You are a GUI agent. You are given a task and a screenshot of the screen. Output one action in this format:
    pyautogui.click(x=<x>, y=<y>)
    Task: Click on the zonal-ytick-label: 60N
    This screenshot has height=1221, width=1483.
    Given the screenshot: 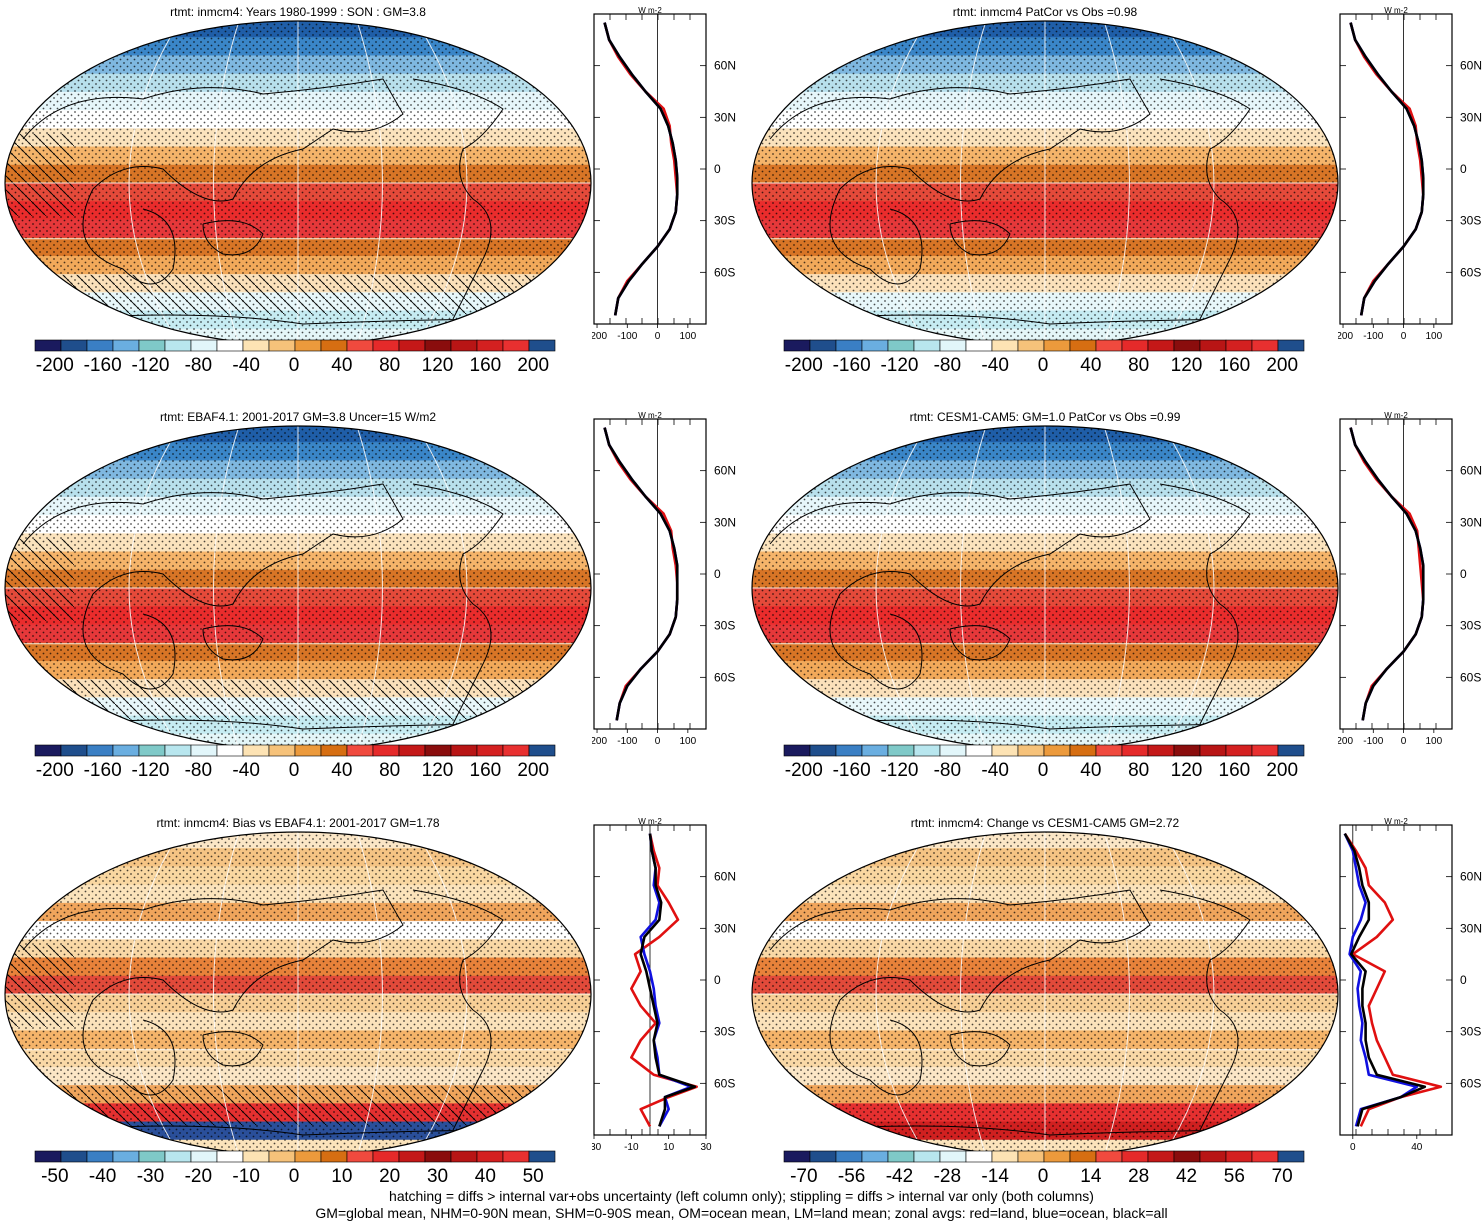 What is the action you would take?
    pyautogui.click(x=1471, y=471)
    